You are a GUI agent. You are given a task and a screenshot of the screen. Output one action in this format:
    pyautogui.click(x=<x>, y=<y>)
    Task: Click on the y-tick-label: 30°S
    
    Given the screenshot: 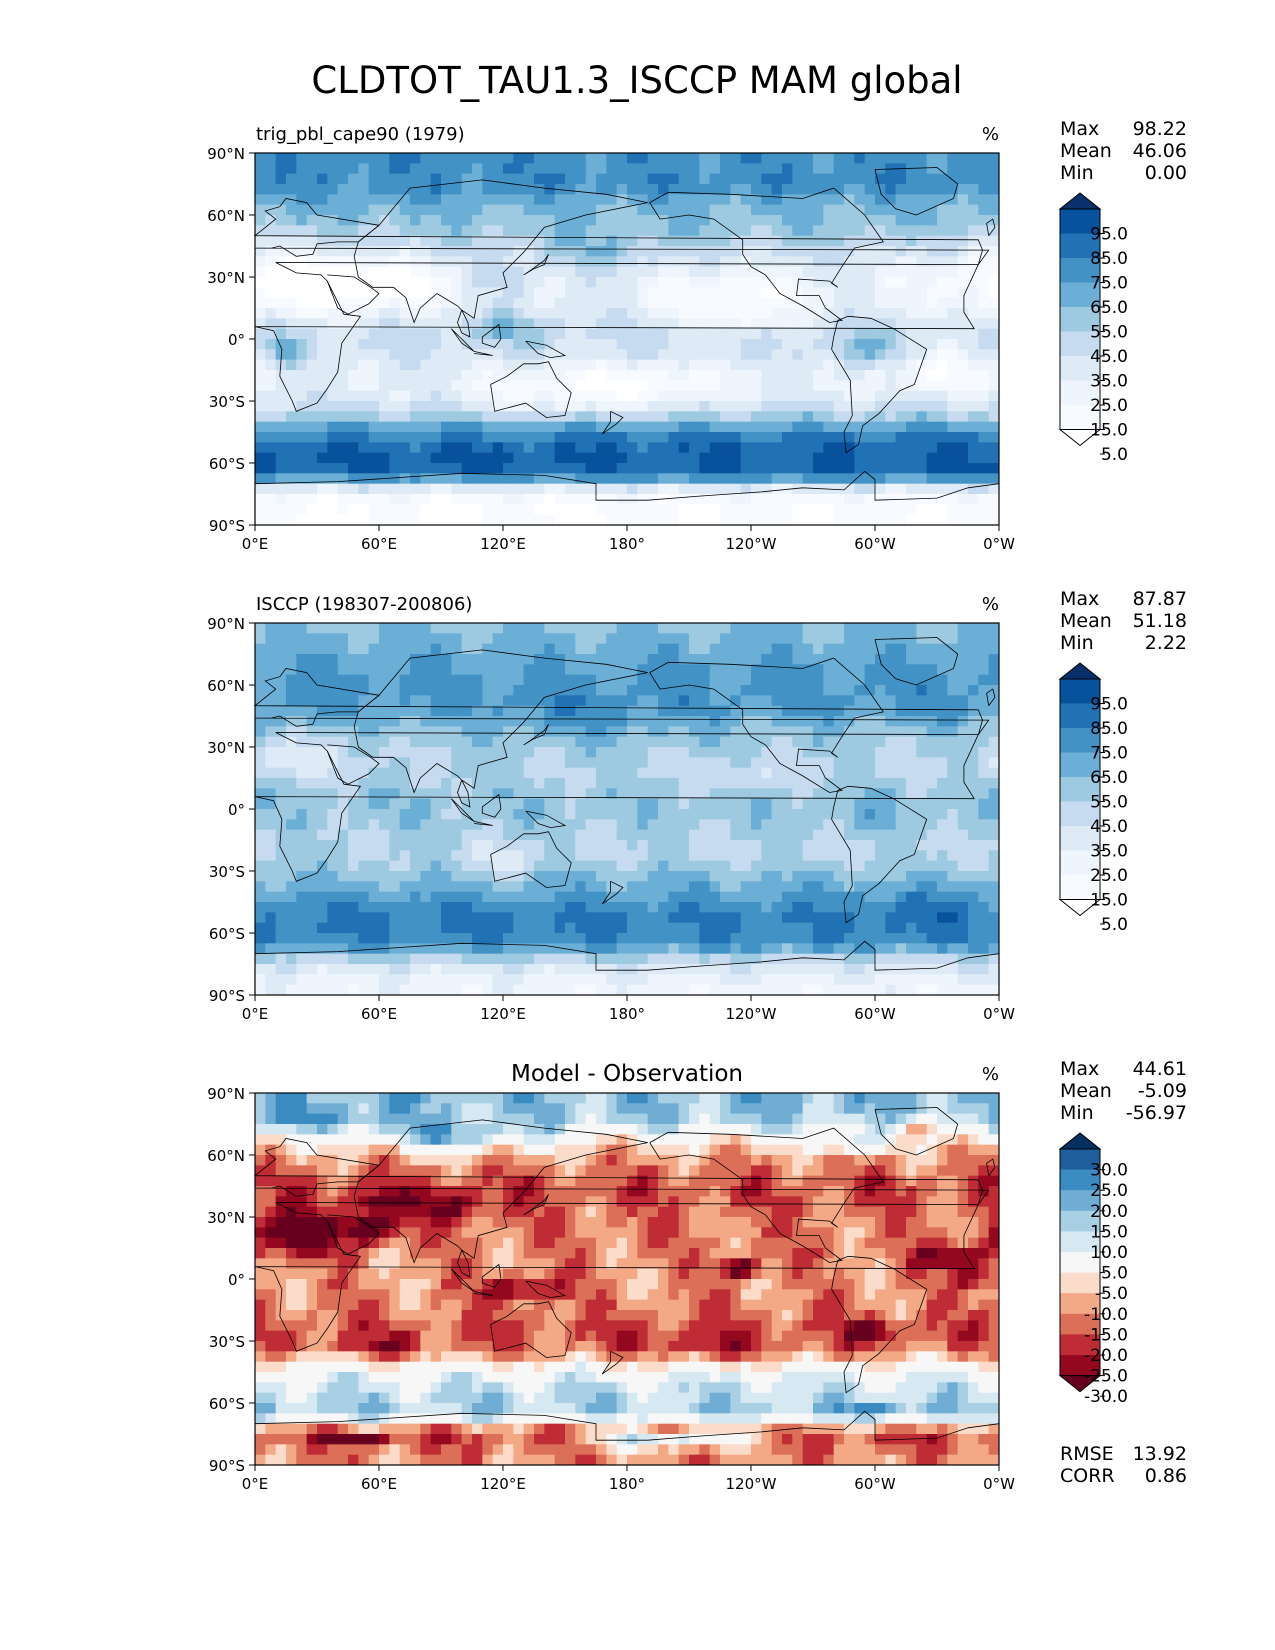 What is the action you would take?
    pyautogui.click(x=227, y=402)
    